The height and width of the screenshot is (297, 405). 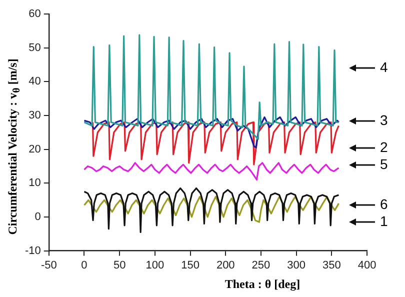 What do you see at coordinates (34, 116) in the screenshot?
I see `y-tick-label: 30` at bounding box center [34, 116].